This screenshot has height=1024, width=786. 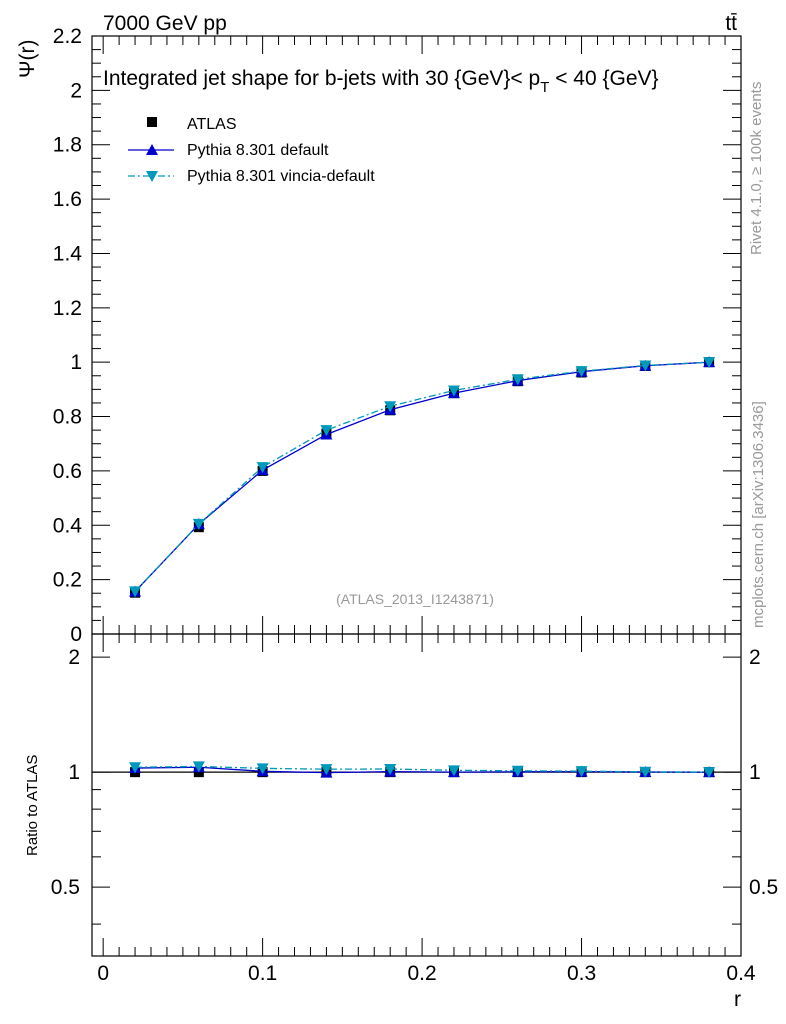 I want to click on y-tick-label-main: 2.2, so click(x=67, y=36).